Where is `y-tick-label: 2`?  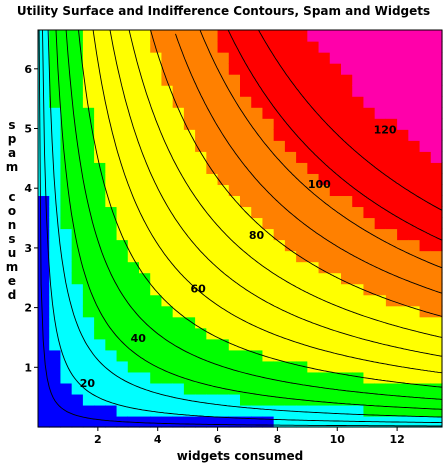
y-tick-label: 2 is located at coordinates (28, 308).